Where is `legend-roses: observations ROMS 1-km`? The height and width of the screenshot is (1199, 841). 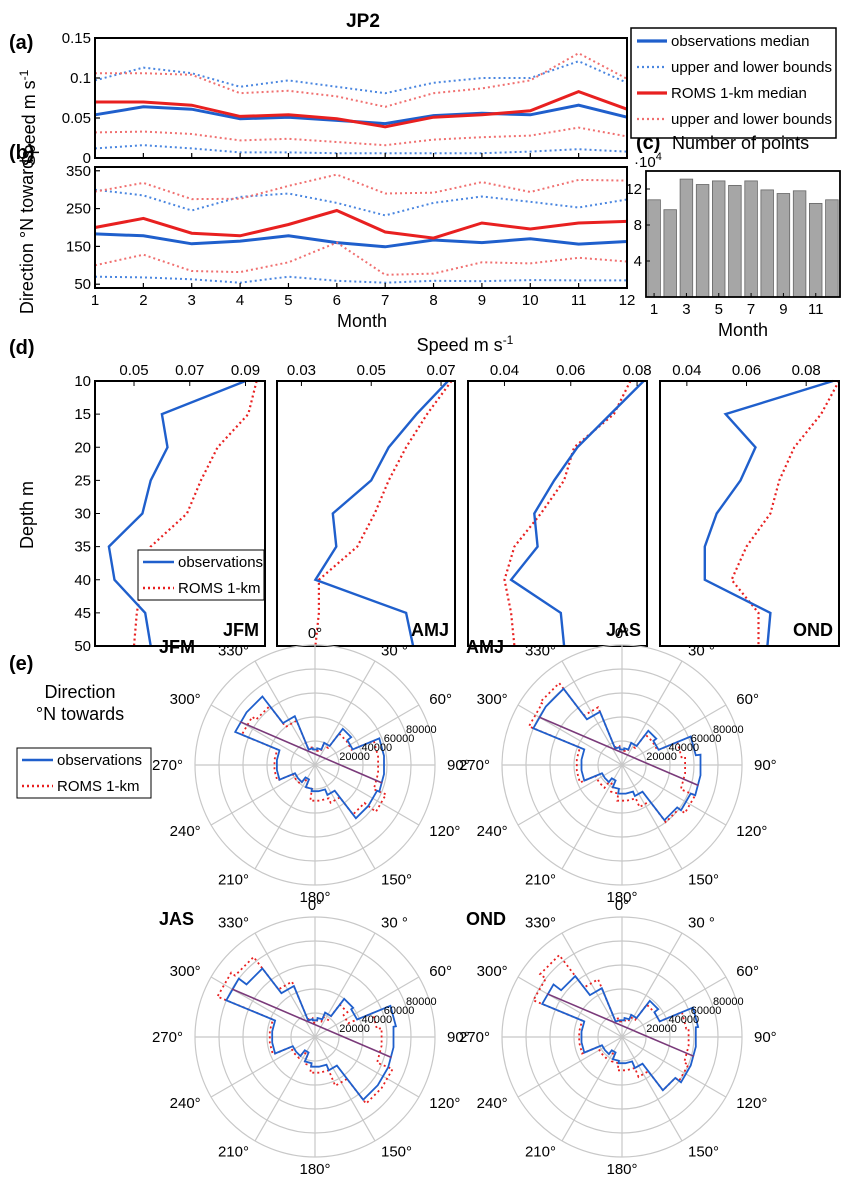 legend-roses: observations ROMS 1-km is located at coordinates (84, 773).